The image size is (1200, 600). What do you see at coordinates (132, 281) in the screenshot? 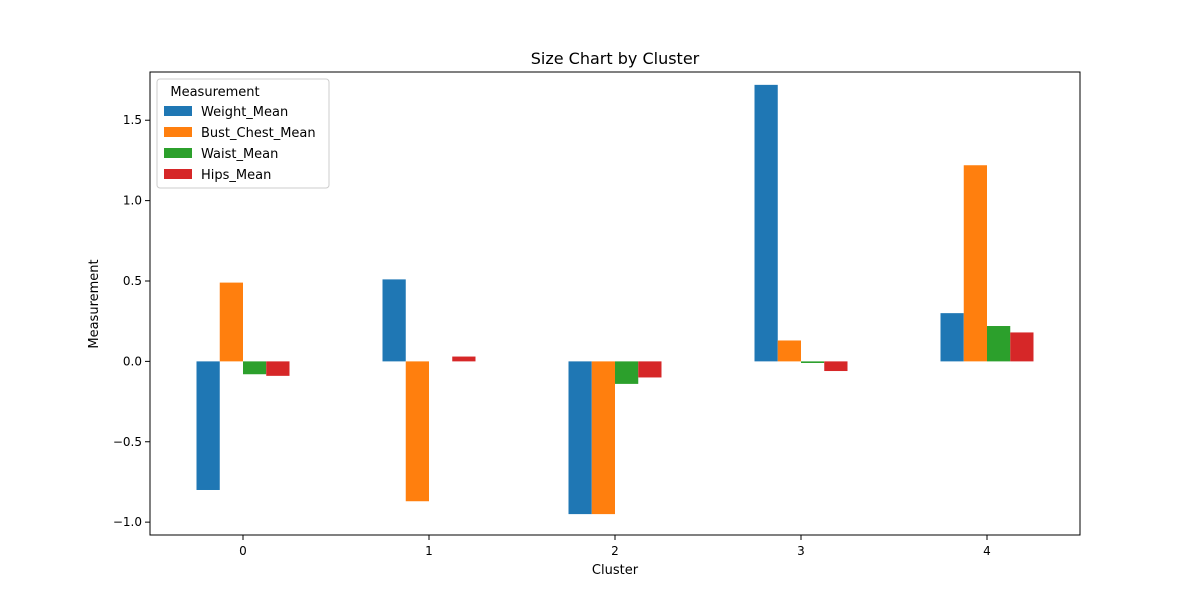
I see `y-tick-label: 0.5` at bounding box center [132, 281].